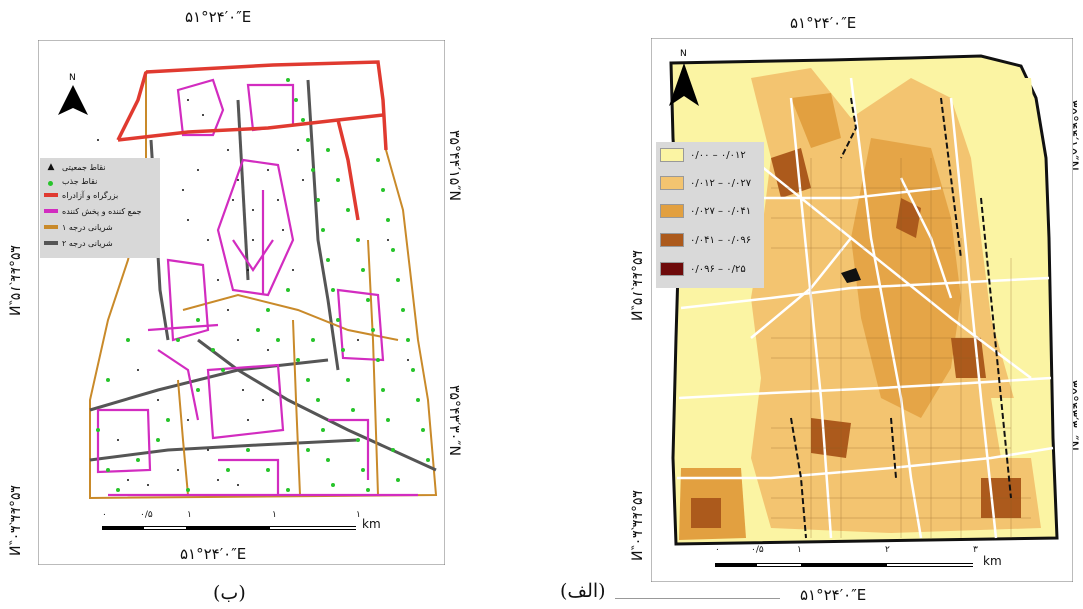 The height and width of the screenshot is (609, 1083). Describe the element at coordinates (684, 84) in the screenshot. I see `right-map-north-arrow` at that location.